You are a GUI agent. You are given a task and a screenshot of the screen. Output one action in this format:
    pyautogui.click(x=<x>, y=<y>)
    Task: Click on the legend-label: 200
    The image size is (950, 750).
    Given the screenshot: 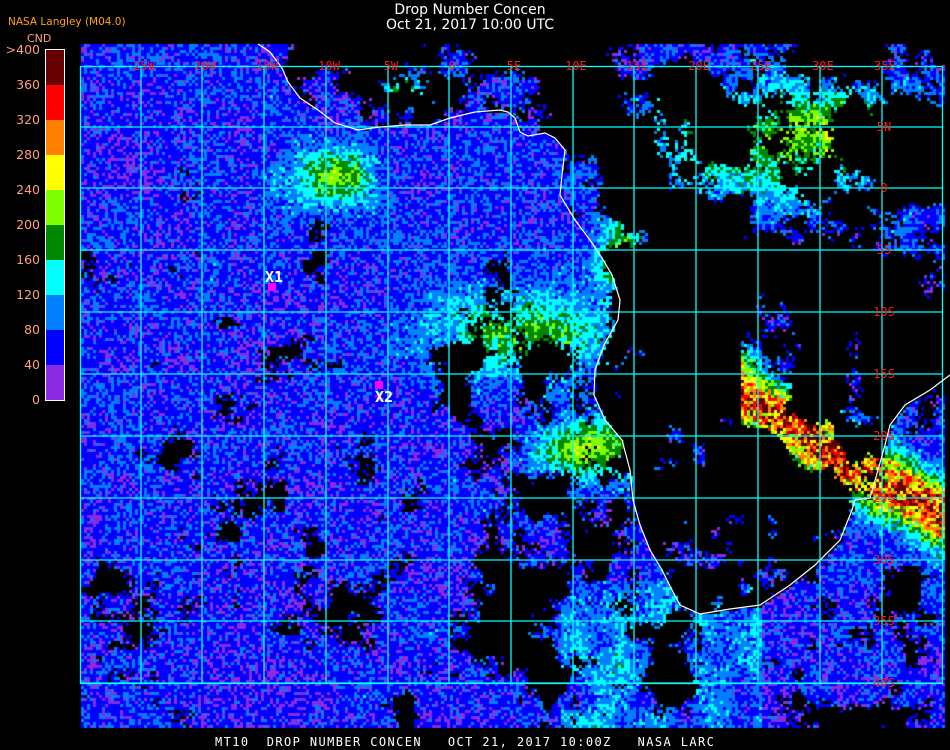 What is the action you would take?
    pyautogui.click(x=28, y=224)
    